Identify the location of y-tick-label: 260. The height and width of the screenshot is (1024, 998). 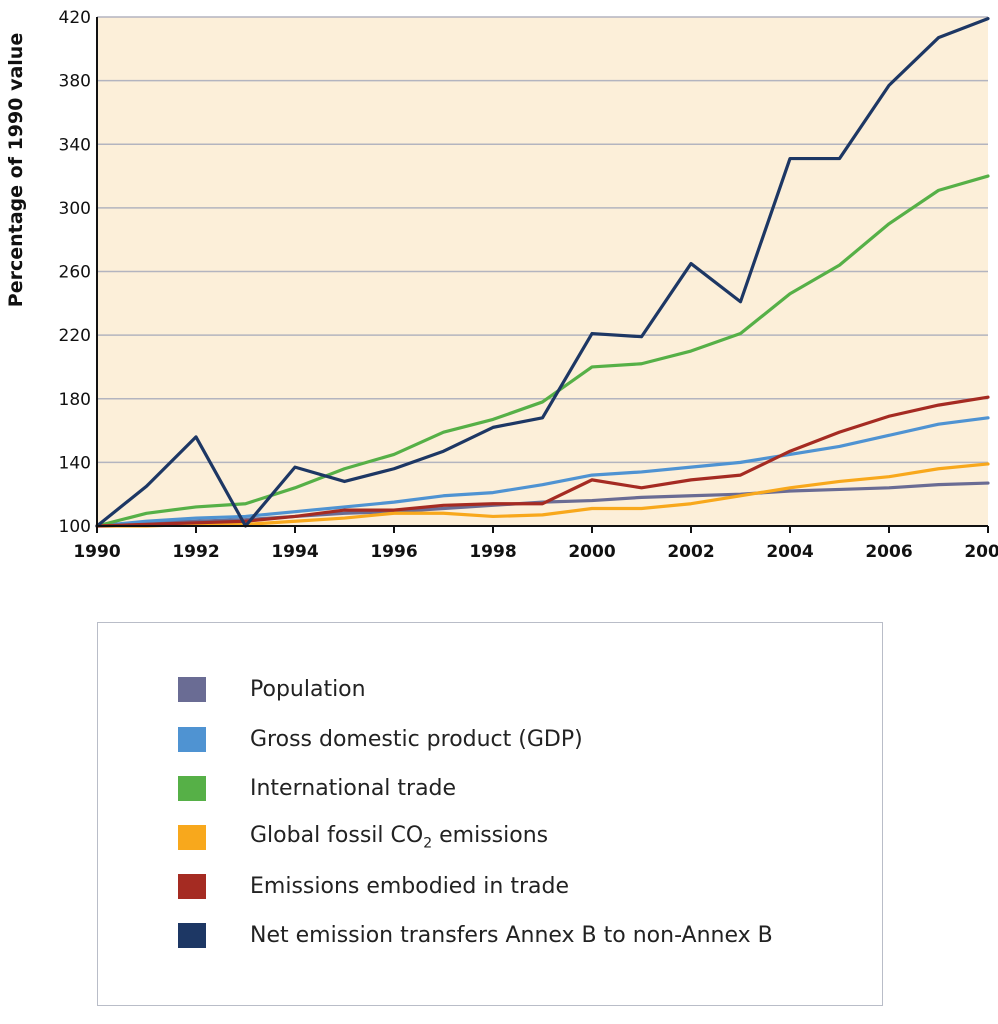
(75, 273).